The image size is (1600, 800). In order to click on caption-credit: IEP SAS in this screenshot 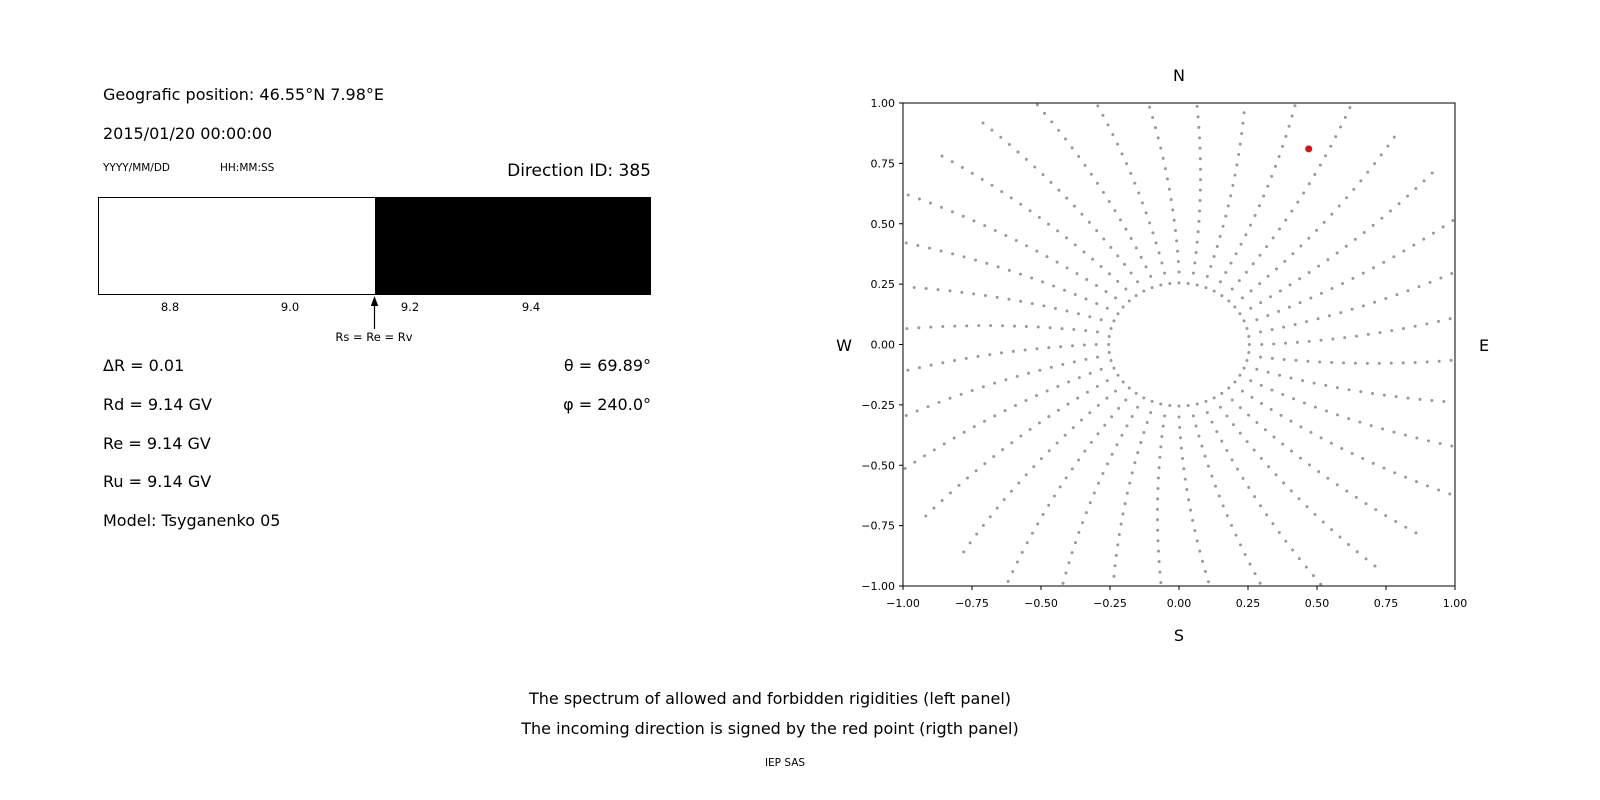, I will do `click(785, 763)`.